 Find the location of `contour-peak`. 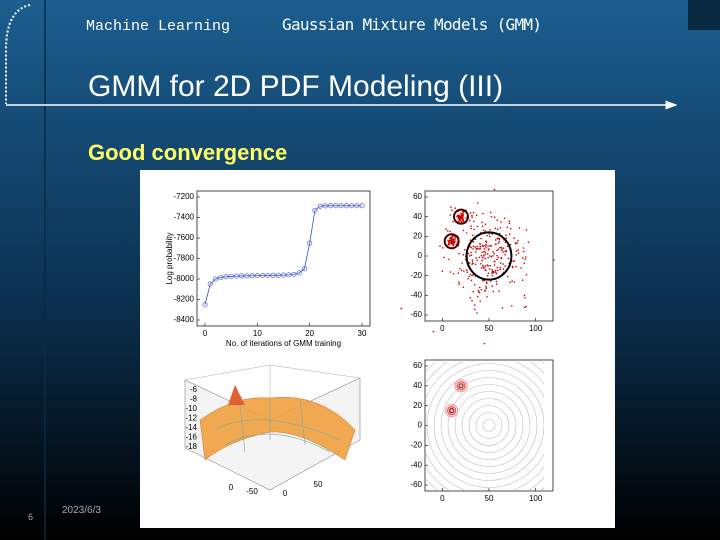

contour-peak is located at coordinates (452, 411).